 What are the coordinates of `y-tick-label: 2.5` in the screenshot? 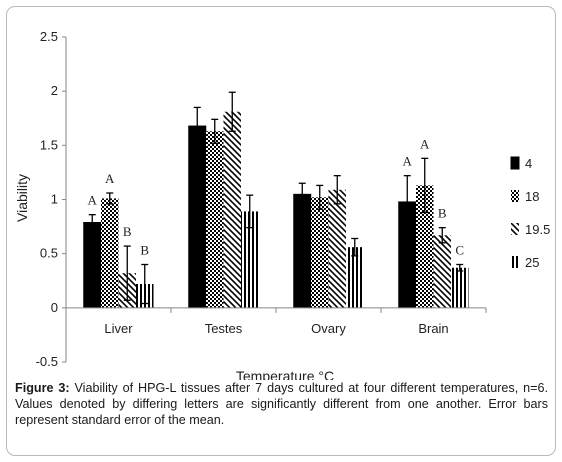 It's located at (49, 36).